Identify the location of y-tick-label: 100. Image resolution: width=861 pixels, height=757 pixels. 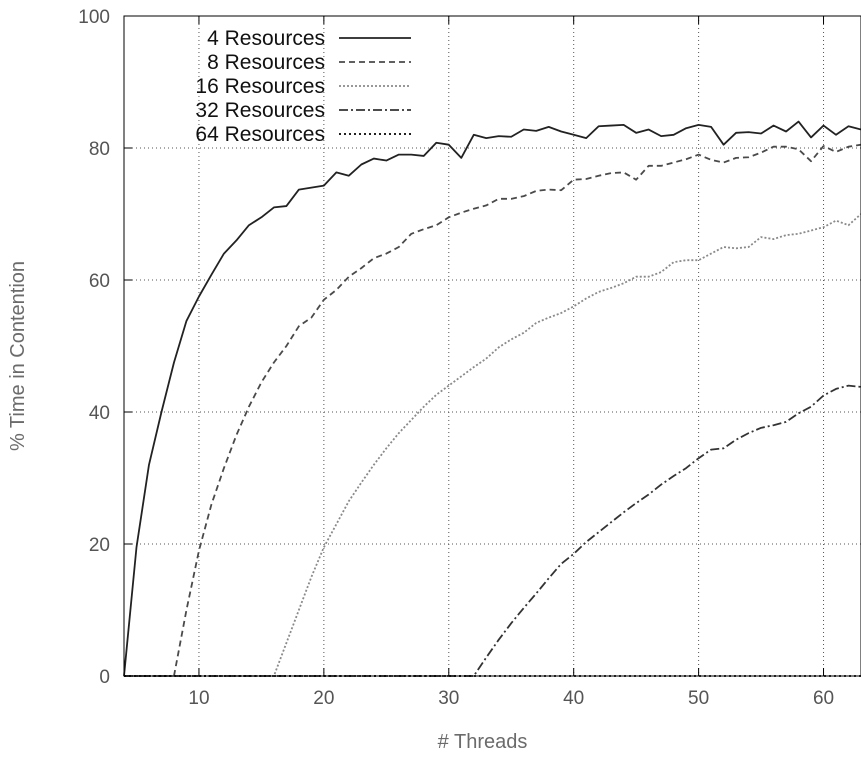
(94, 17).